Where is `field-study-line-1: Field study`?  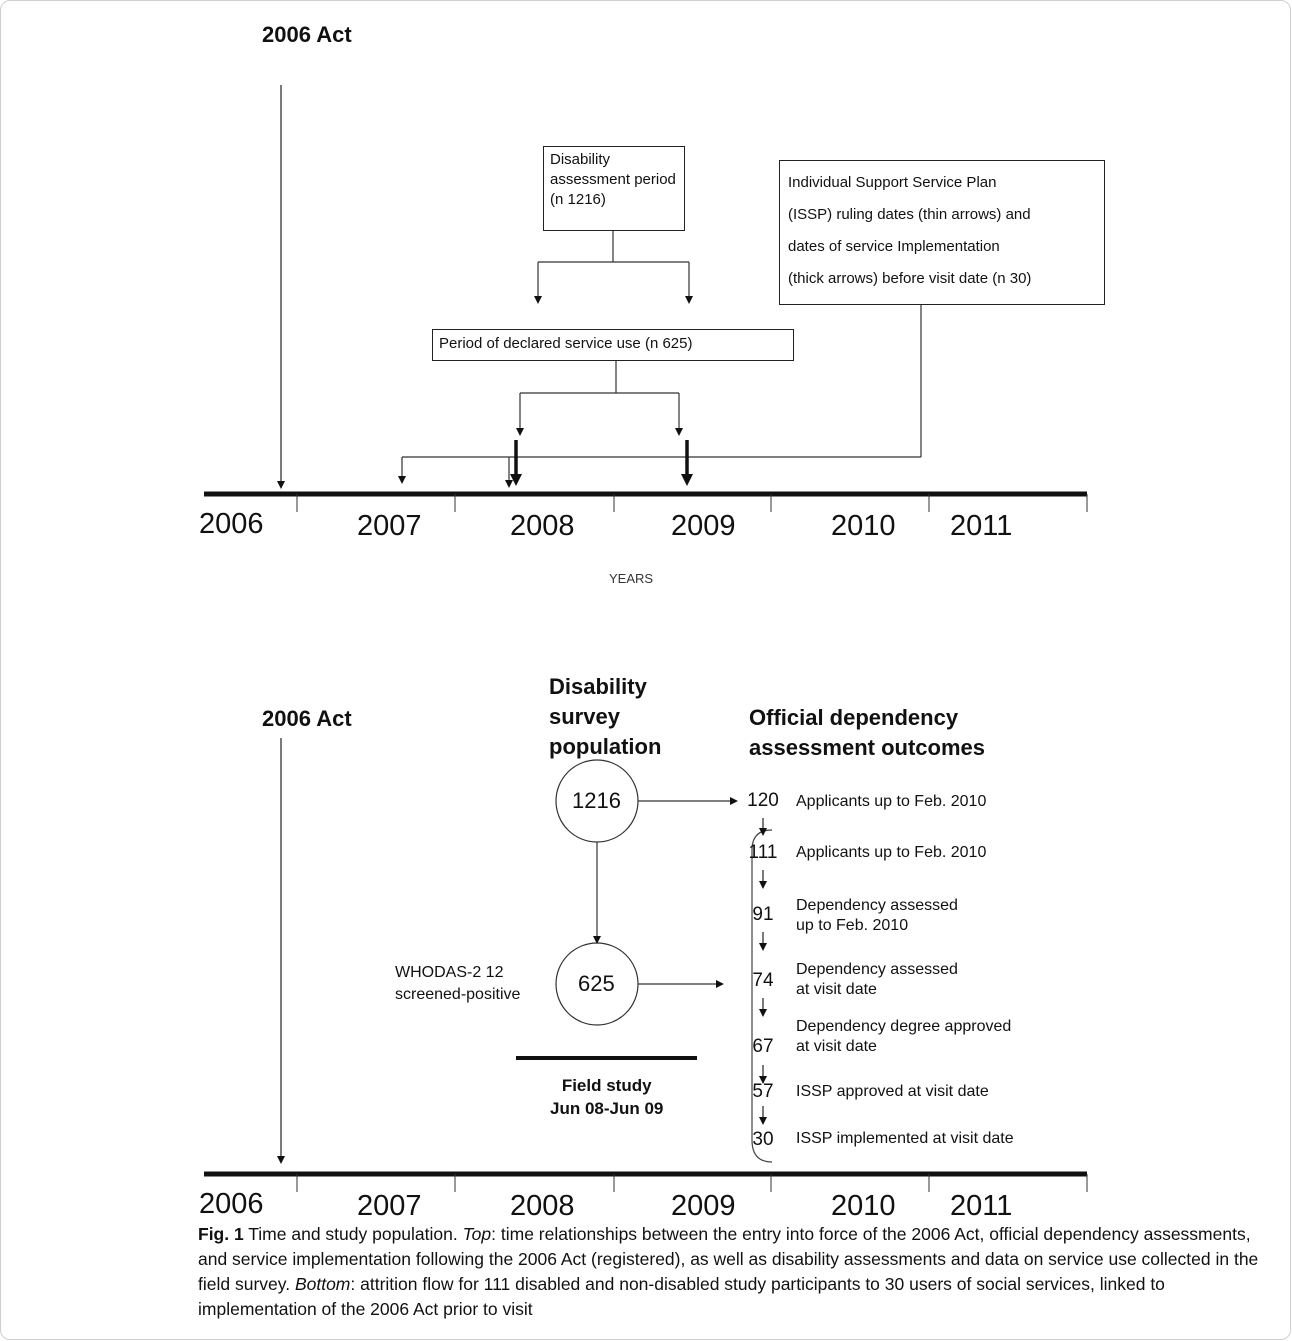
field-study-line-1: Field study is located at coordinates (606, 1085).